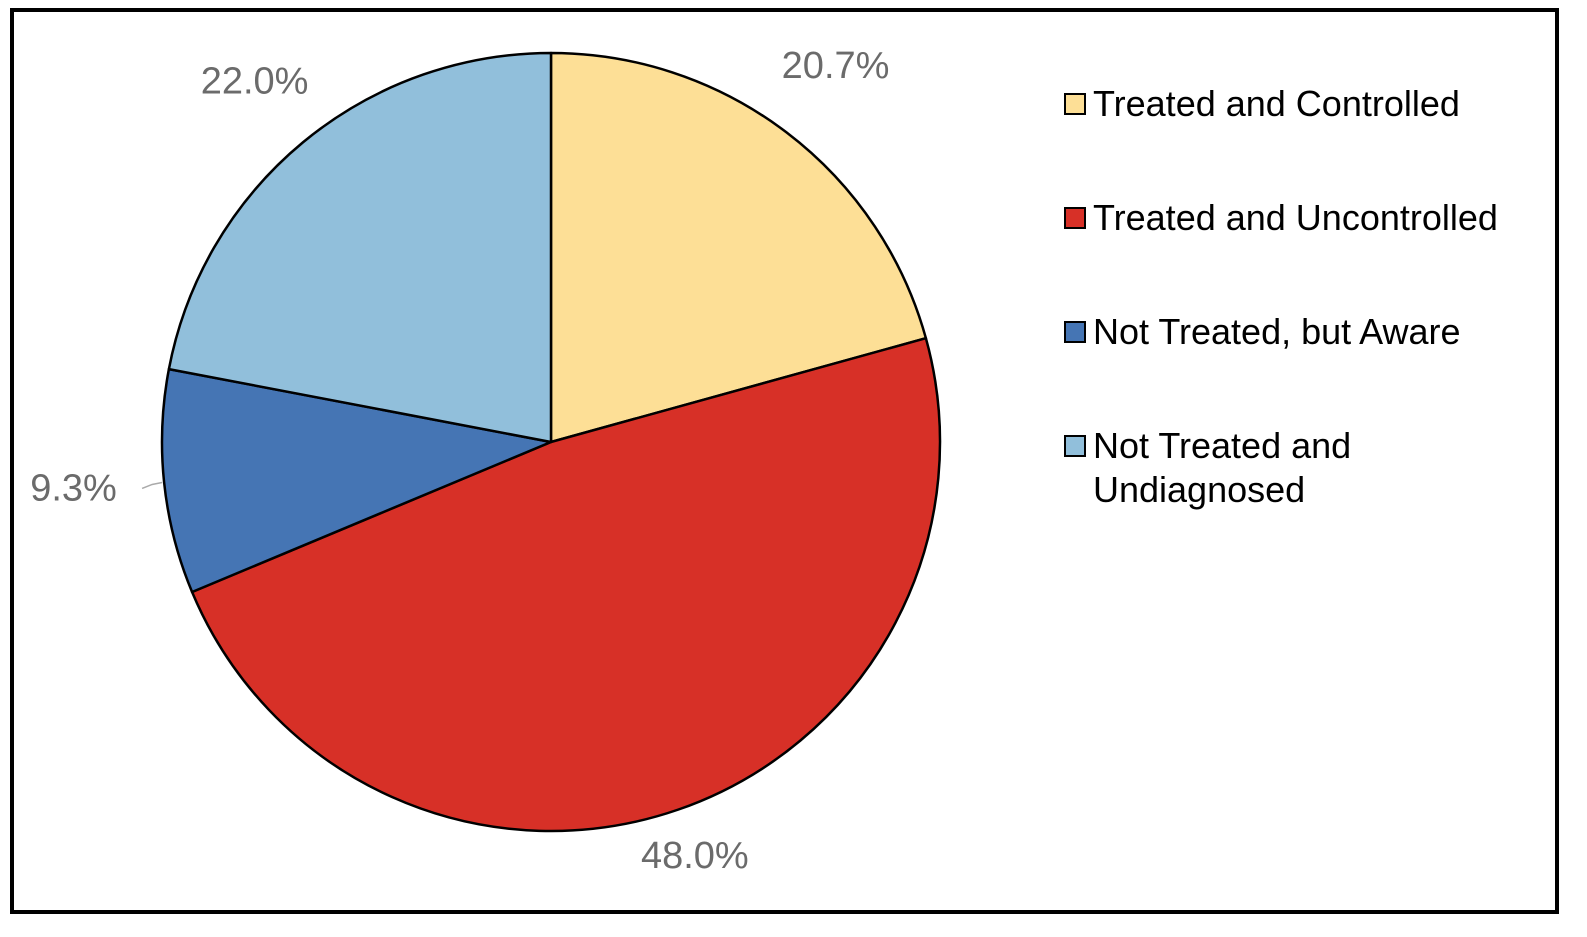 Image resolution: width=1587 pixels, height=937 pixels. I want to click on pie-slice-not-treated-aware, so click(356, 480).